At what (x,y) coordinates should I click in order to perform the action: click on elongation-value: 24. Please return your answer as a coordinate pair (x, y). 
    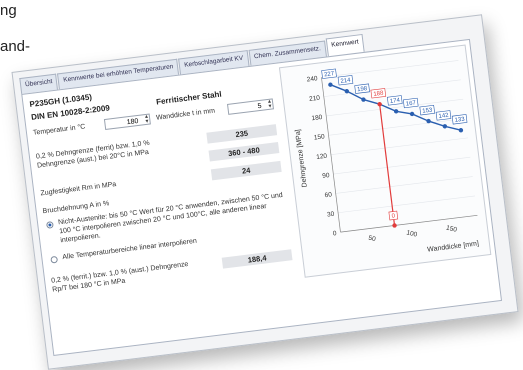
    Looking at the image, I should click on (246, 170).